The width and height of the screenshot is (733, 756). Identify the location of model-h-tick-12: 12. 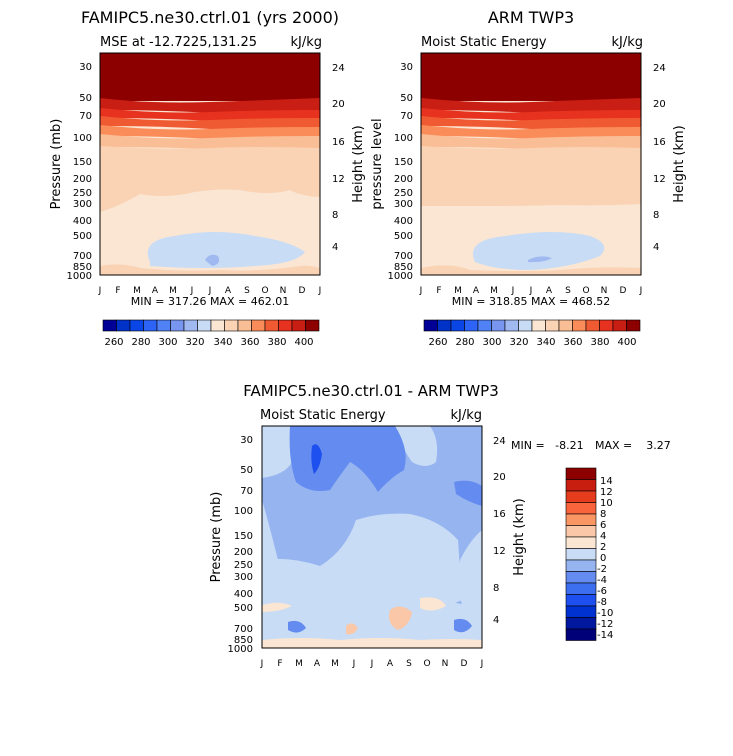
(338, 179).